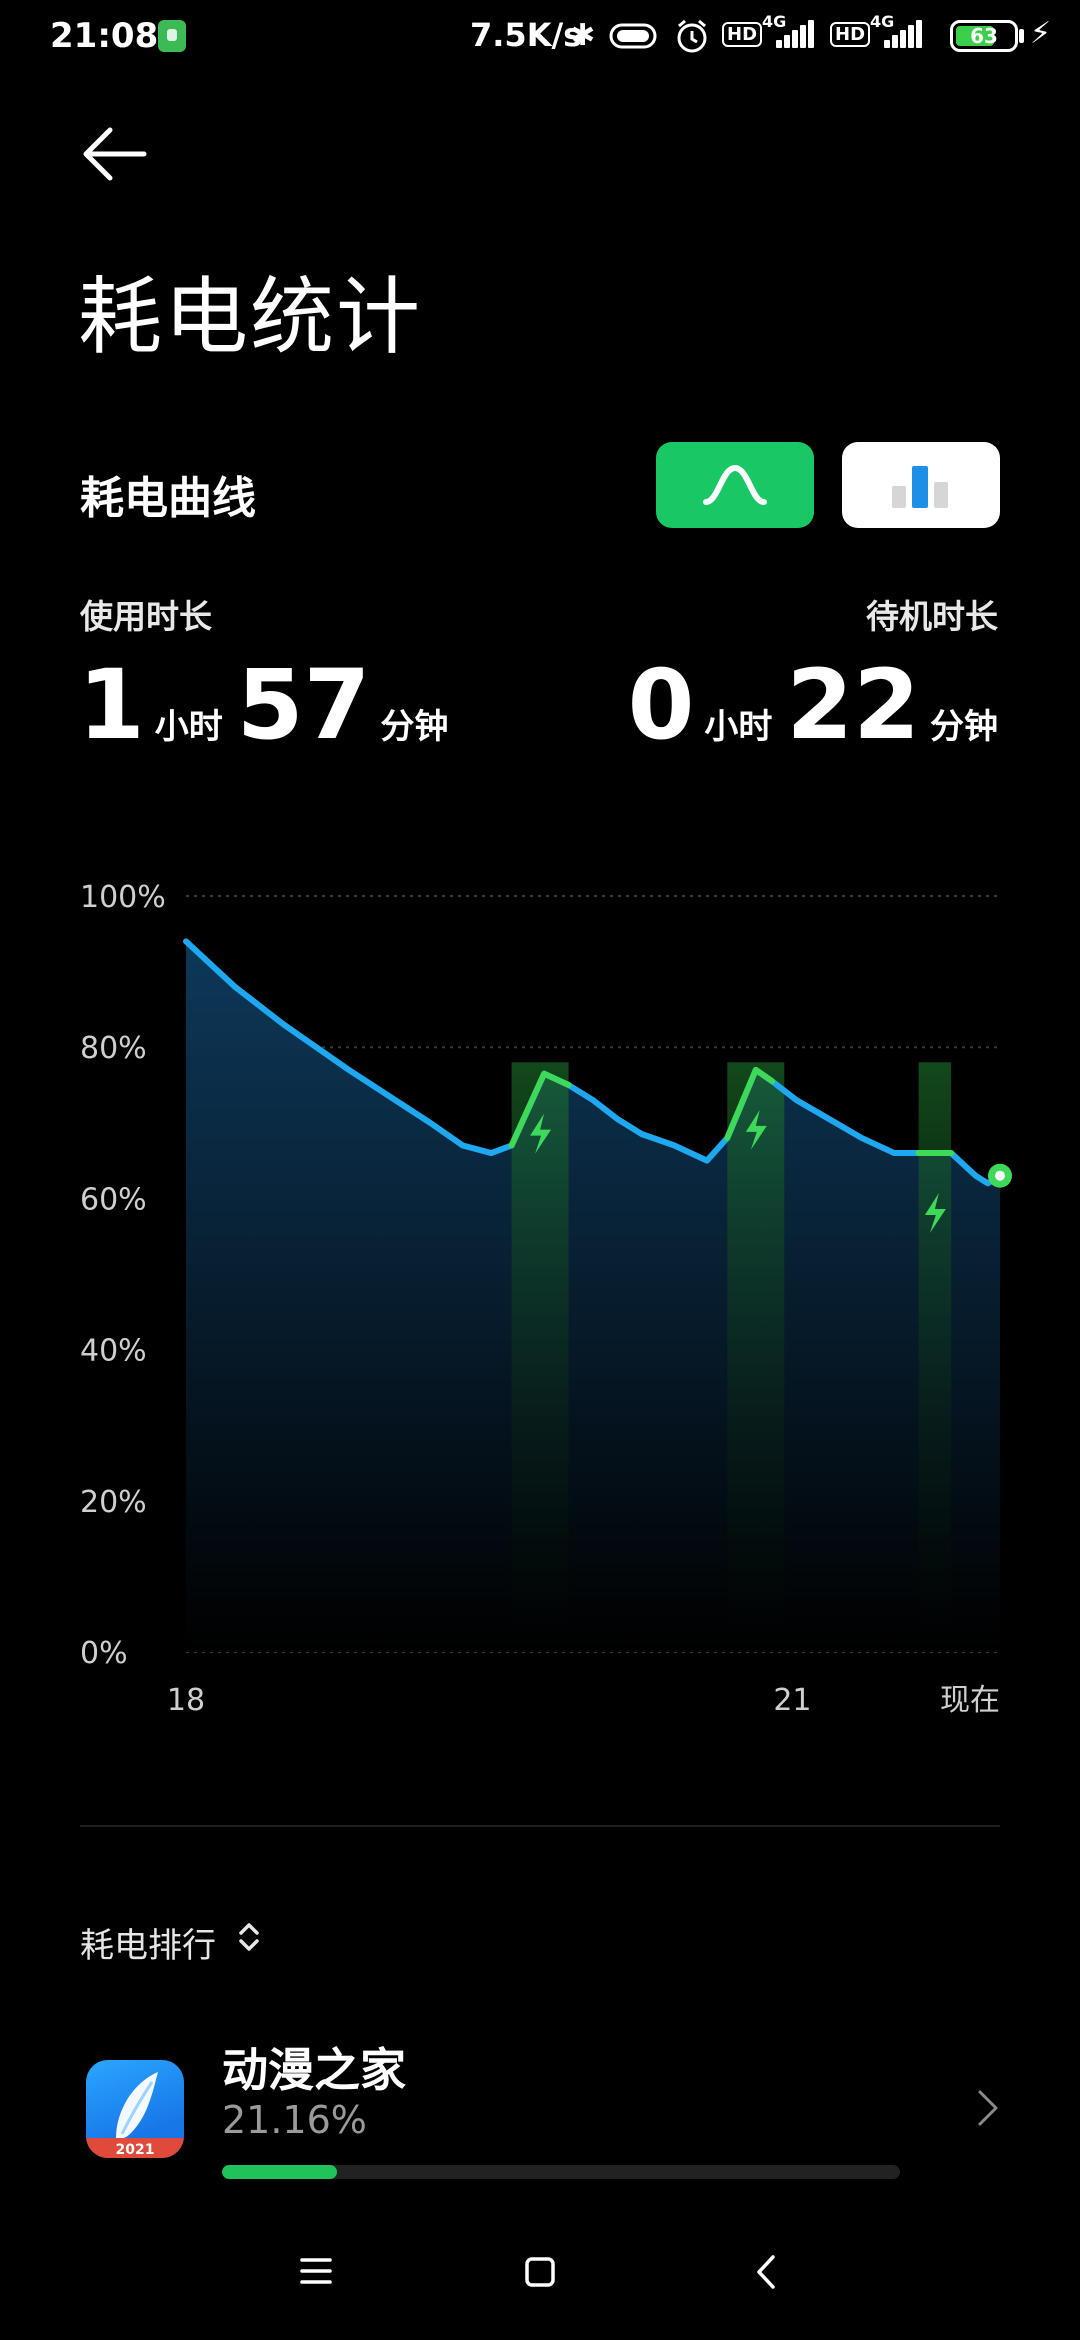  What do you see at coordinates (250, 317) in the screenshot?
I see `page-title: 耗电统计` at bounding box center [250, 317].